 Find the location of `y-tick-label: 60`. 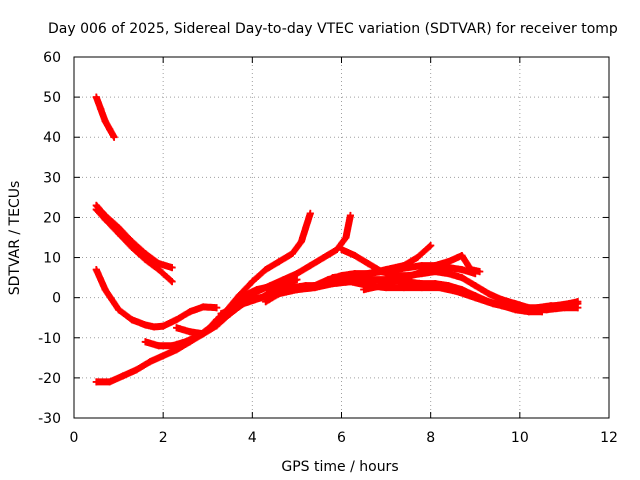

y-tick-label: 60 is located at coordinates (52, 58).